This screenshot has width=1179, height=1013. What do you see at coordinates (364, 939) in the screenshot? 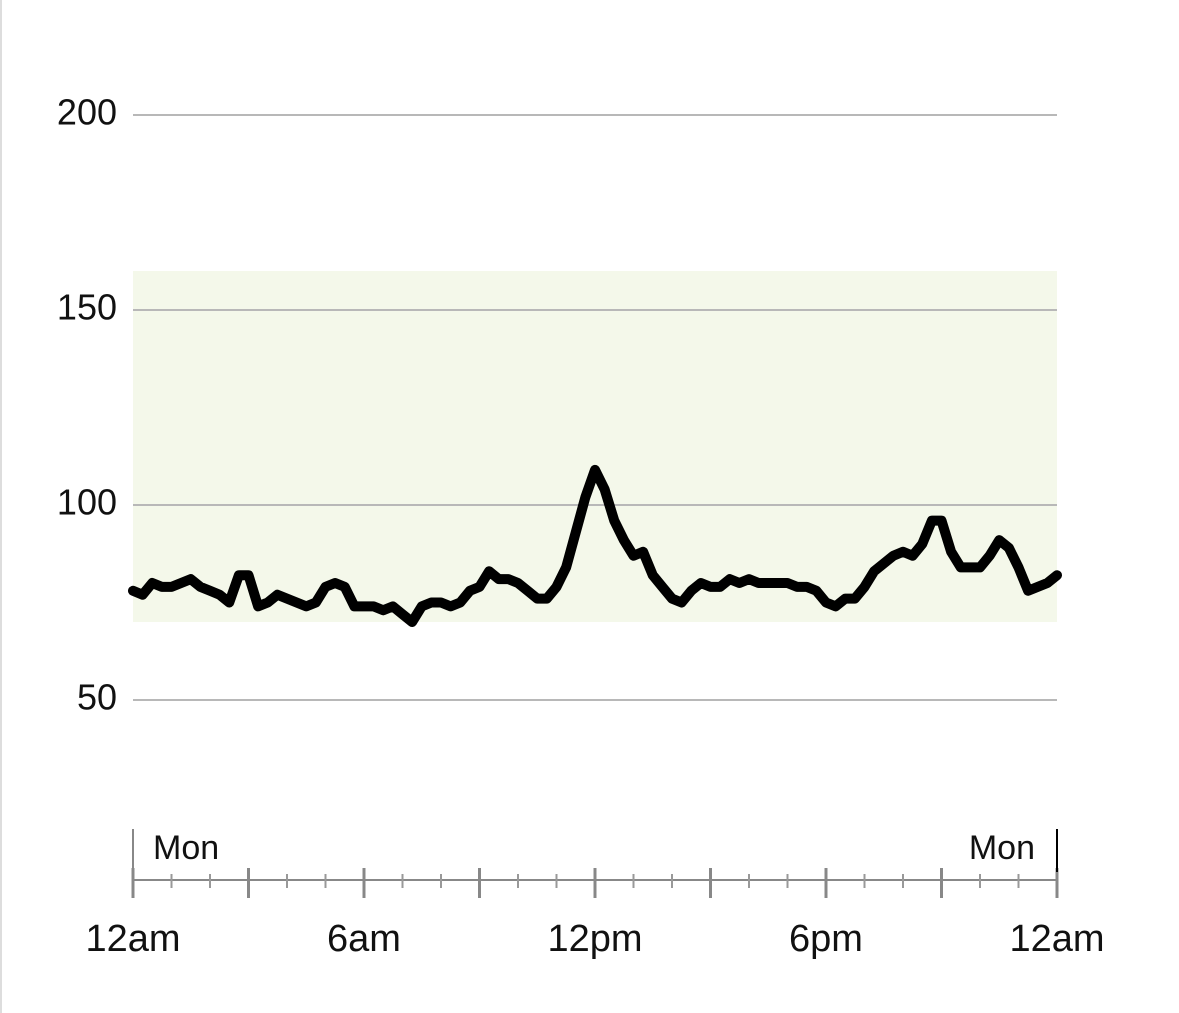
I see `x-tick-label: 6am` at bounding box center [364, 939].